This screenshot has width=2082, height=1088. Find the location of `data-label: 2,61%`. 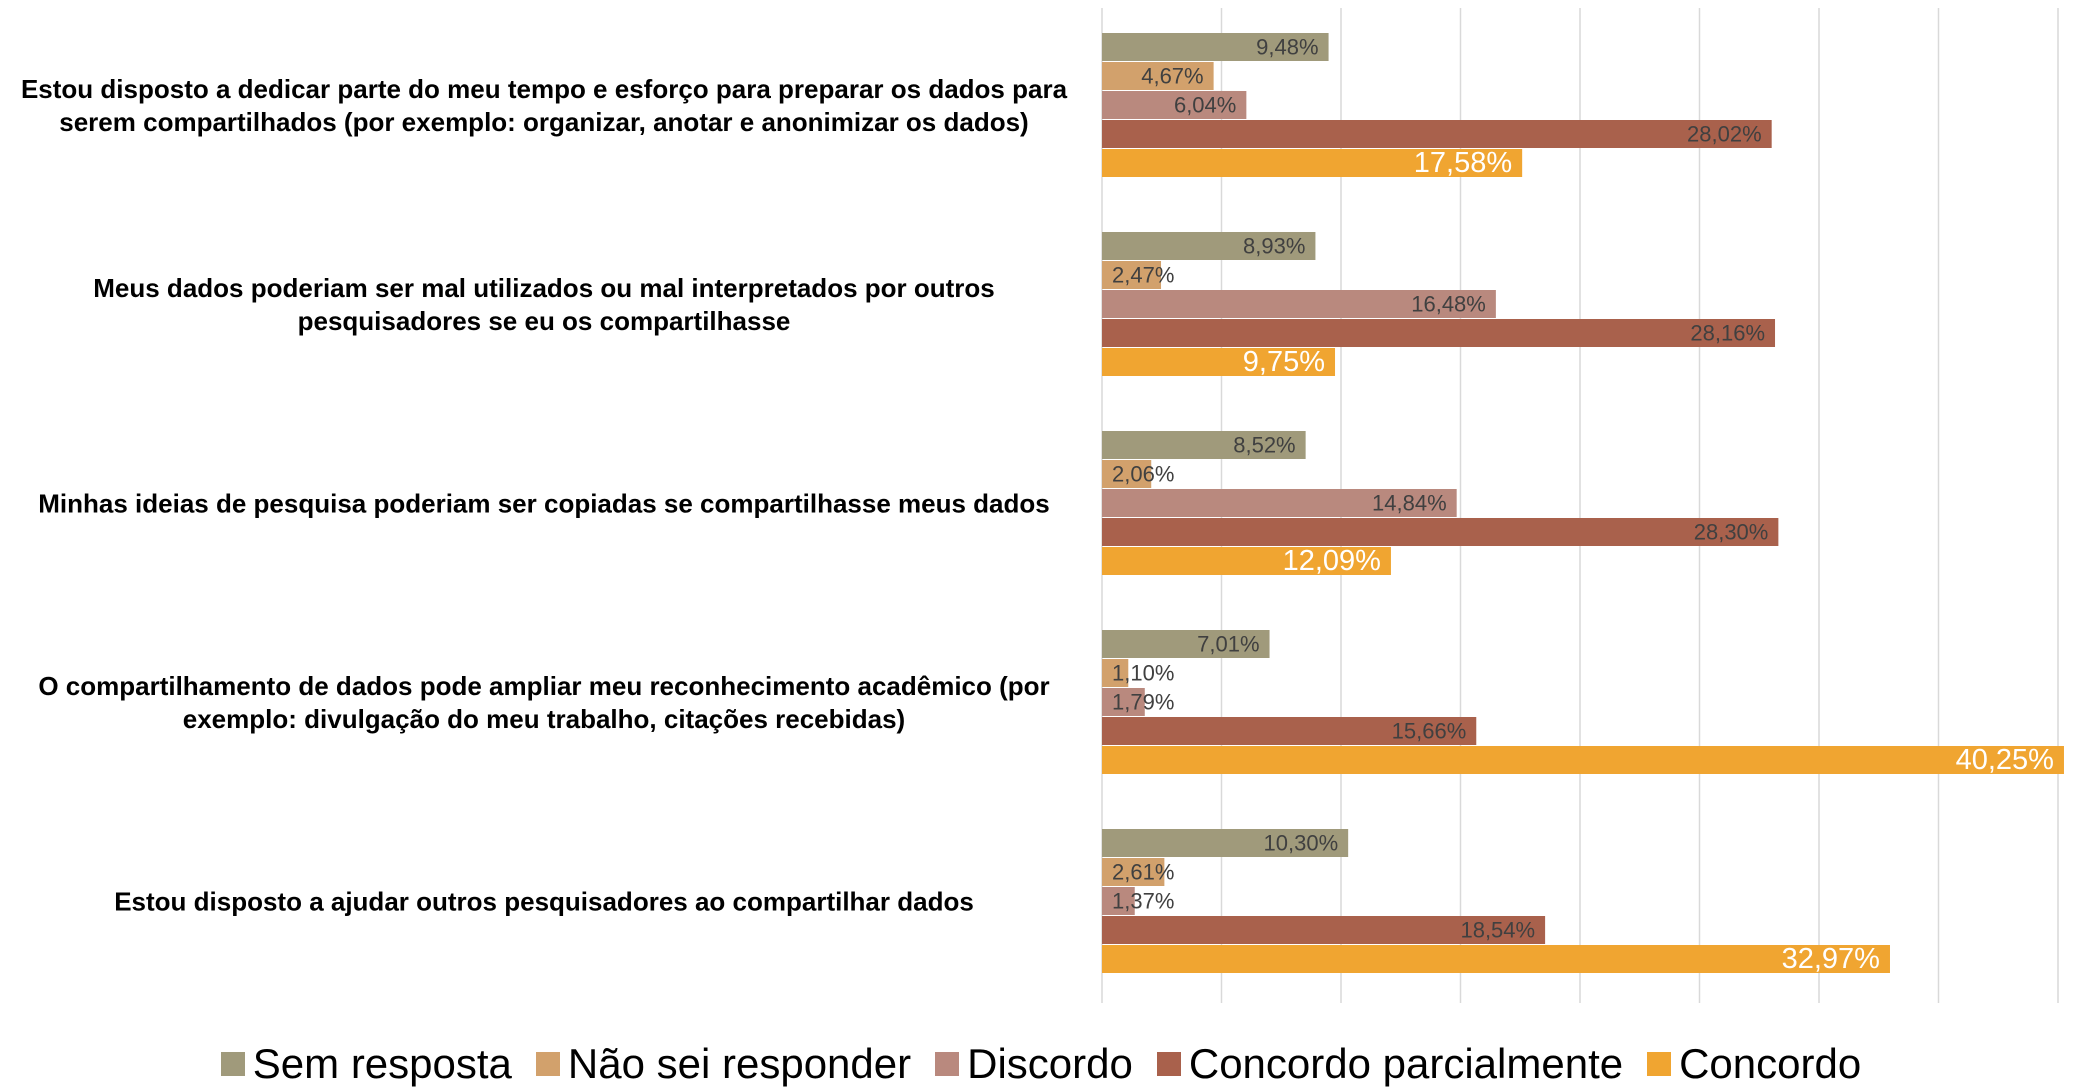

data-label: 2,61% is located at coordinates (1143, 871).